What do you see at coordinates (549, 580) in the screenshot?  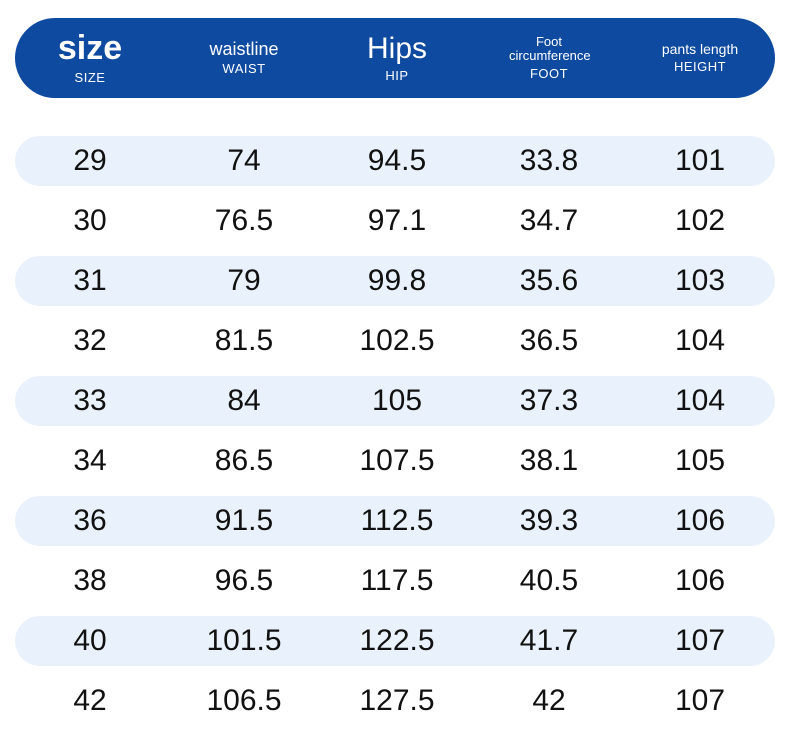 I see `table-cell: 40.5` at bounding box center [549, 580].